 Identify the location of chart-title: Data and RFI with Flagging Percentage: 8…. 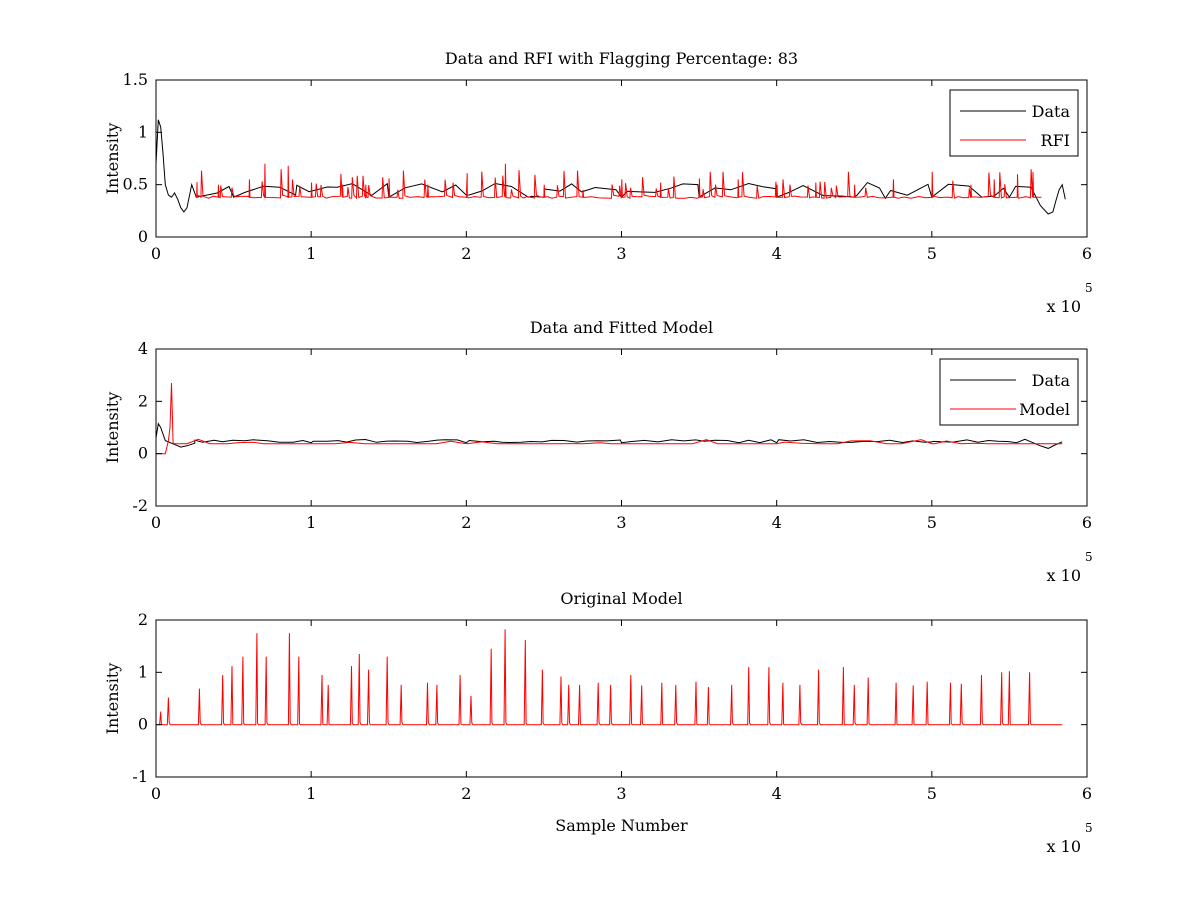
(621, 58).